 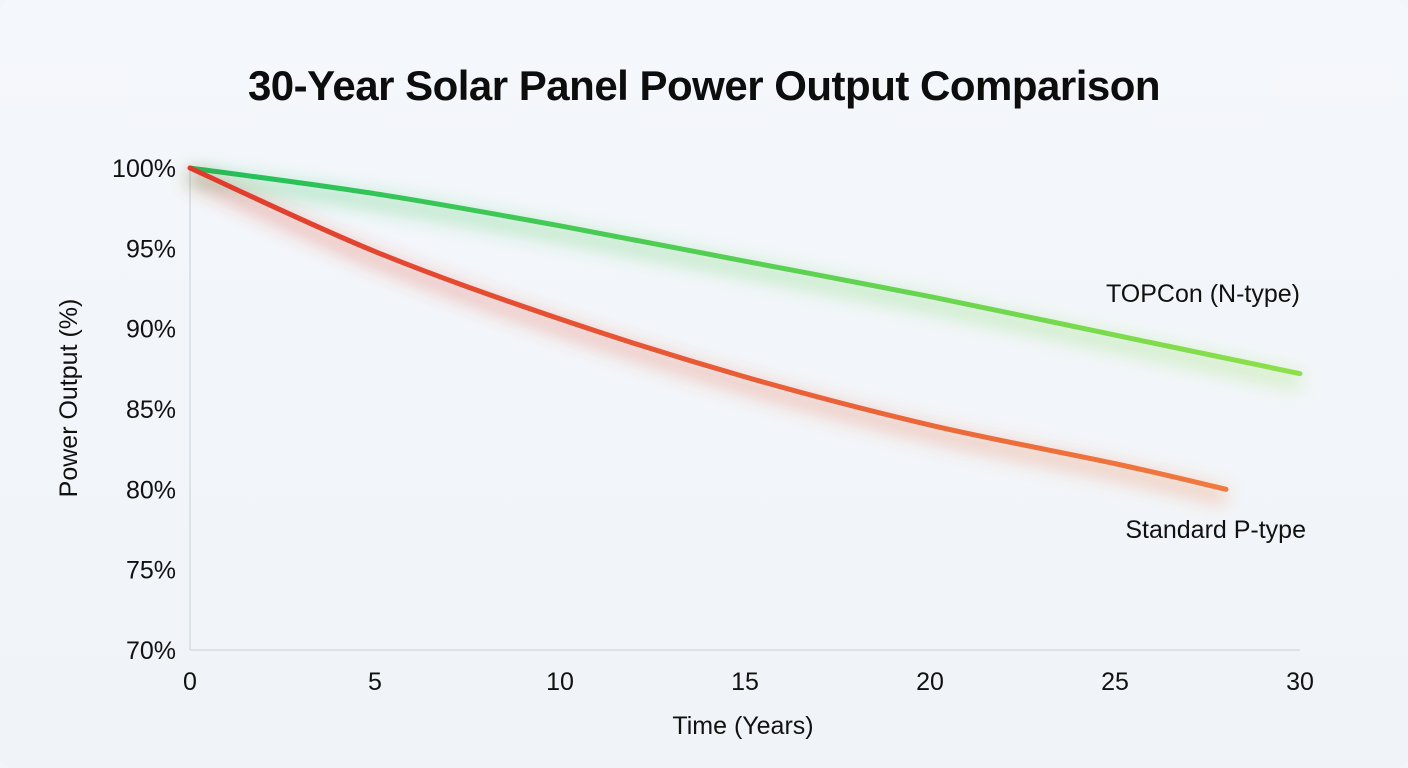 What do you see at coordinates (375, 682) in the screenshot?
I see `x-tick-label: 5` at bounding box center [375, 682].